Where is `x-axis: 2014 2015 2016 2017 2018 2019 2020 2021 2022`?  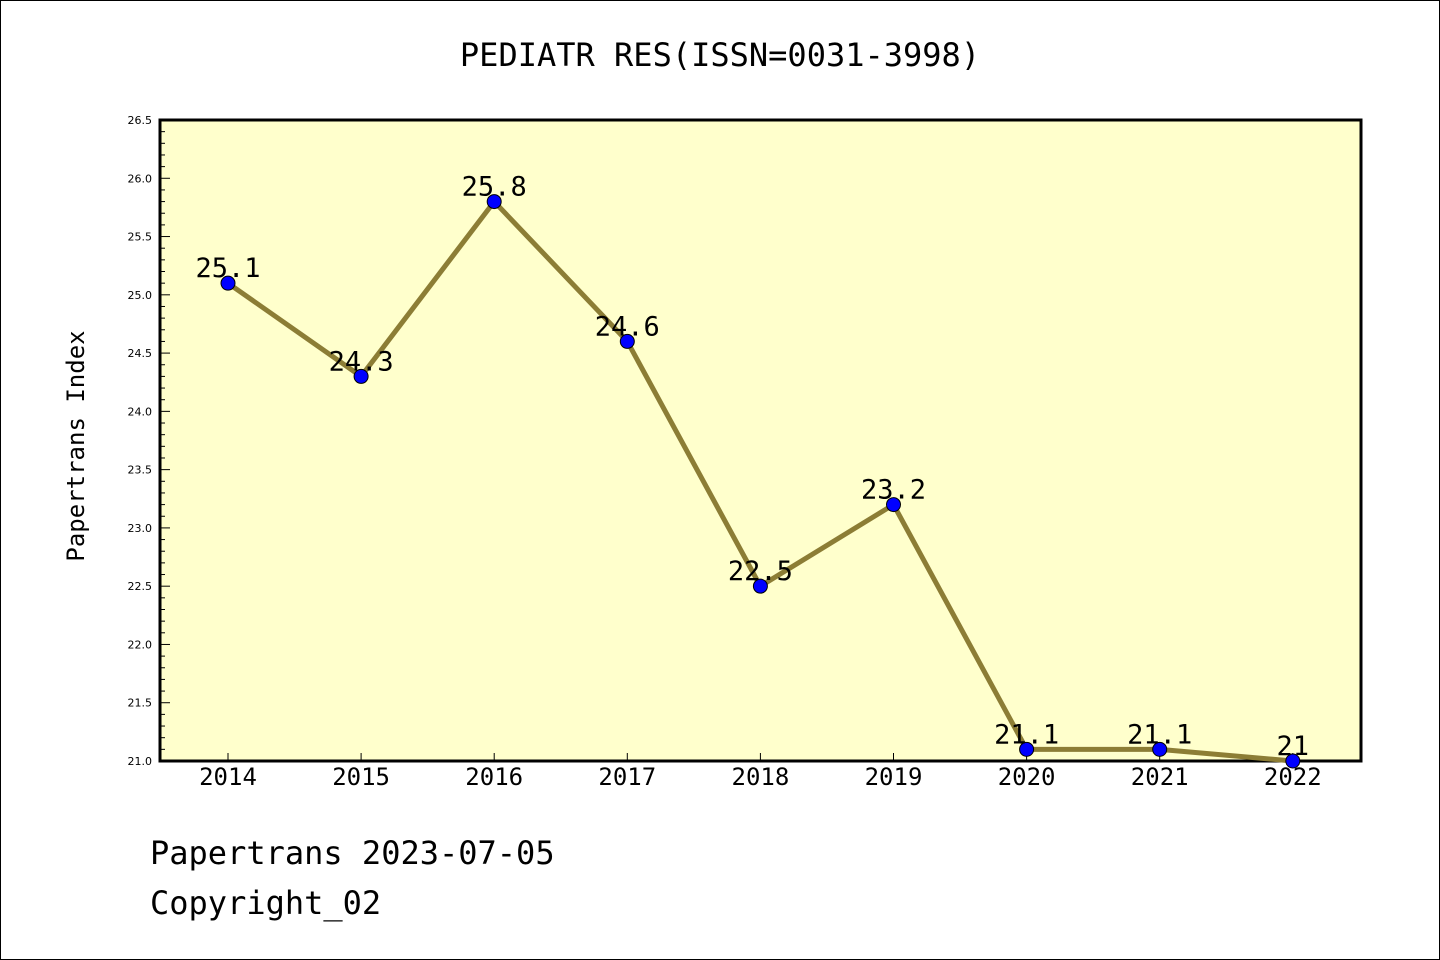 x-axis: 2014 2015 2016 2017 2018 2019 2020 2021 2022 is located at coordinates (760, 772).